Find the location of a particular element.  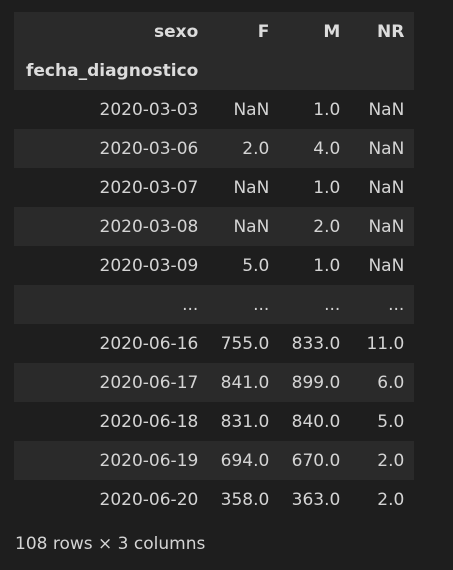

table-cell: 358.0 is located at coordinates (245, 499).